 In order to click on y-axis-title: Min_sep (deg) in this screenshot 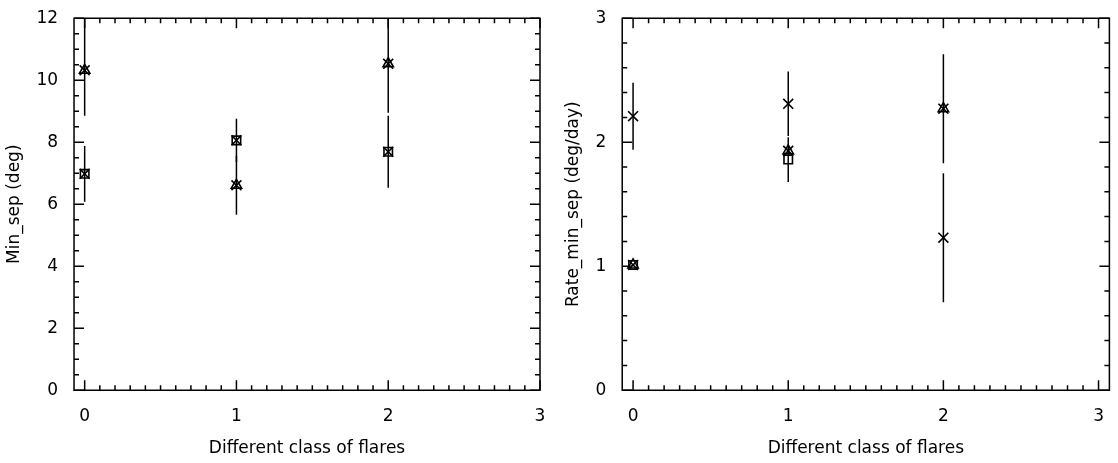, I will do `click(13, 204)`.